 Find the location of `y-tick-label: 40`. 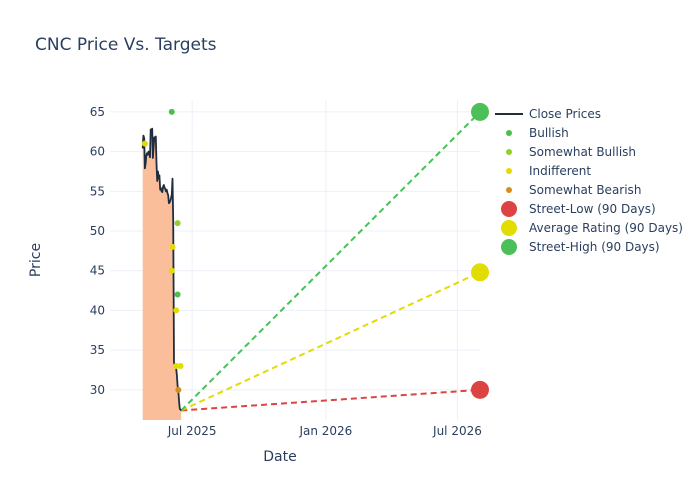

y-tick-label: 40 is located at coordinates (97, 310).